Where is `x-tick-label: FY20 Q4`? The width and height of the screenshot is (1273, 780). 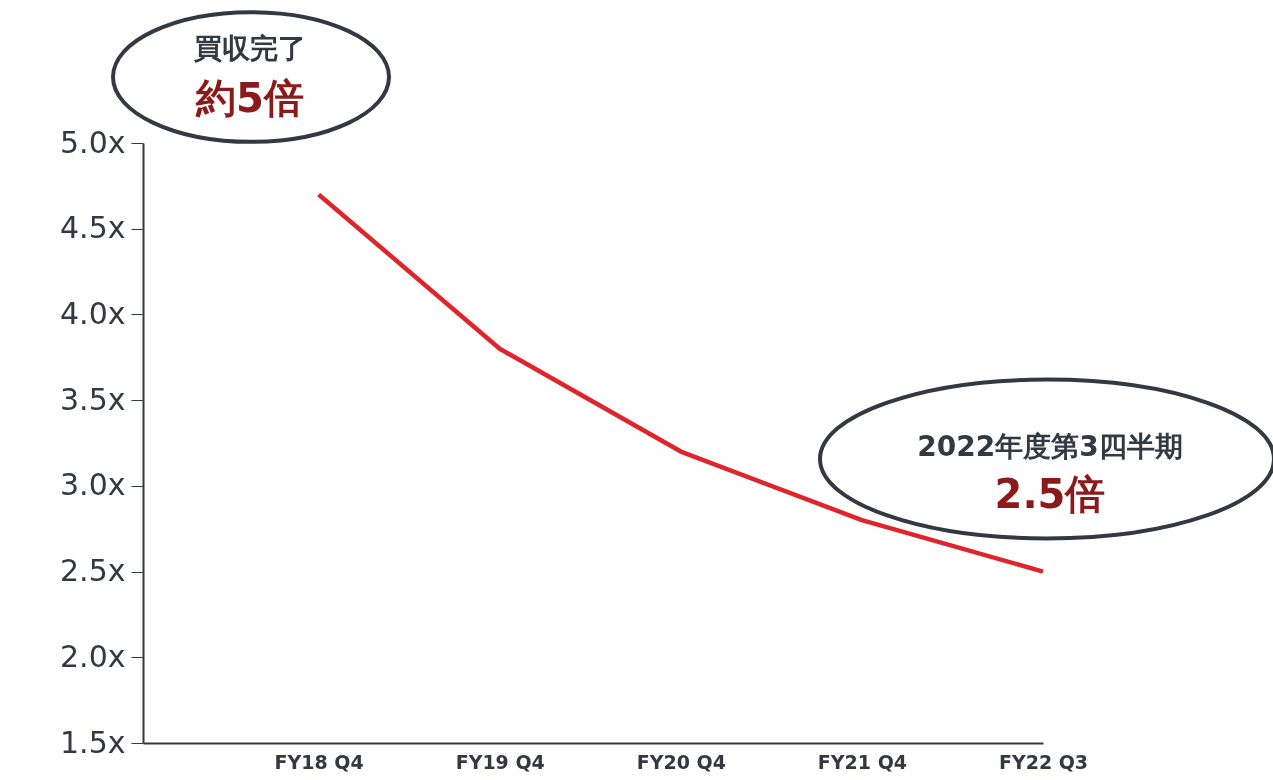
x-tick-label: FY20 Q4 is located at coordinates (681, 761).